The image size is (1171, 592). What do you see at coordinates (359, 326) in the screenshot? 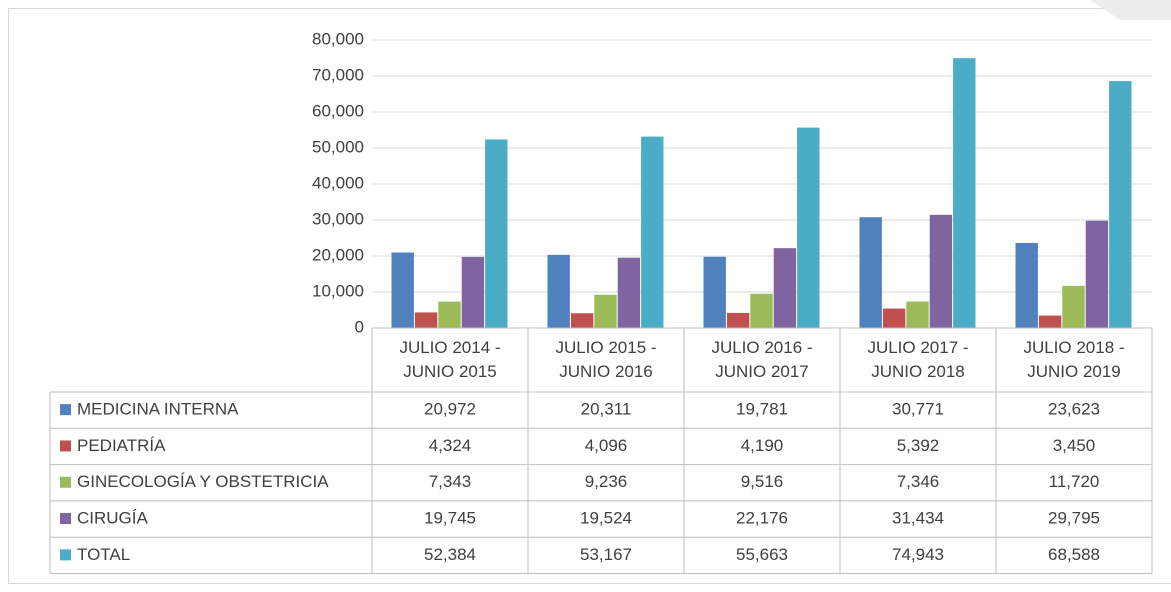
I see `y-tick-label: 0` at bounding box center [359, 326].